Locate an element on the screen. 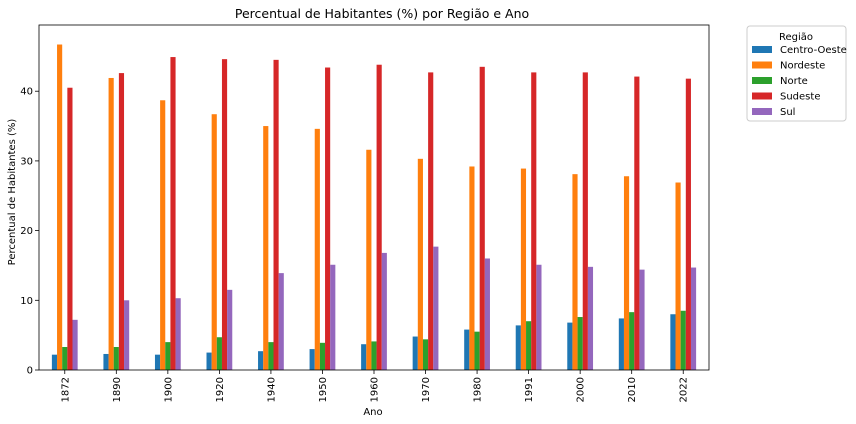 The height and width of the screenshot is (424, 856). bar-sul-1940 is located at coordinates (281, 321).